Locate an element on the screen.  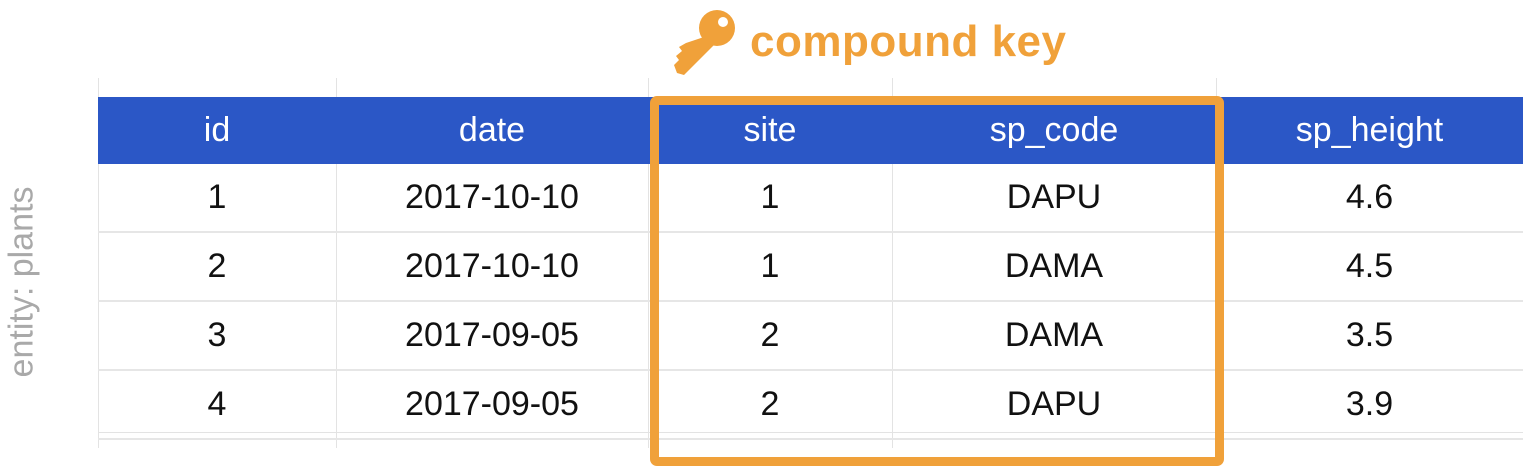
cell-id: 2 is located at coordinates (217, 267).